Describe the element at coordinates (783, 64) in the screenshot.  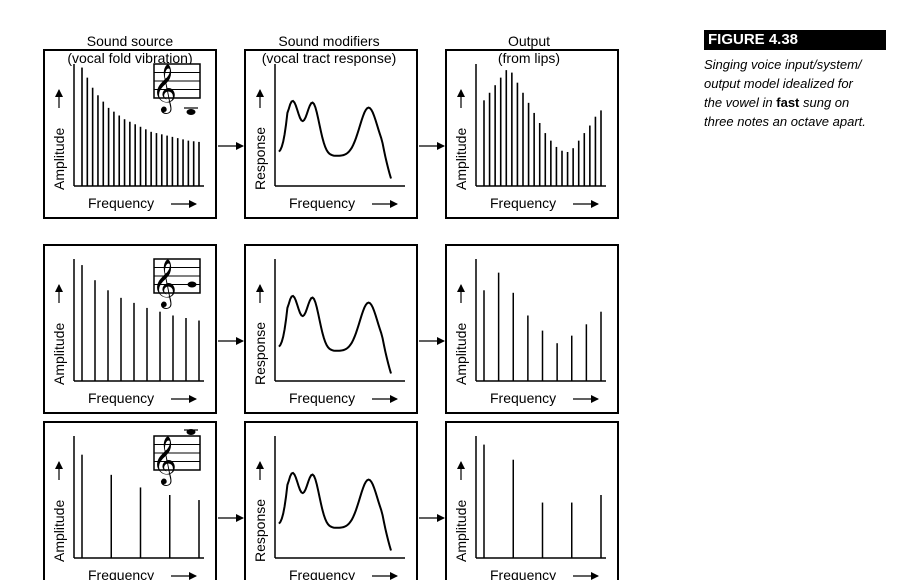
I see `caption-line-1: Singing voice input/system/` at that location.